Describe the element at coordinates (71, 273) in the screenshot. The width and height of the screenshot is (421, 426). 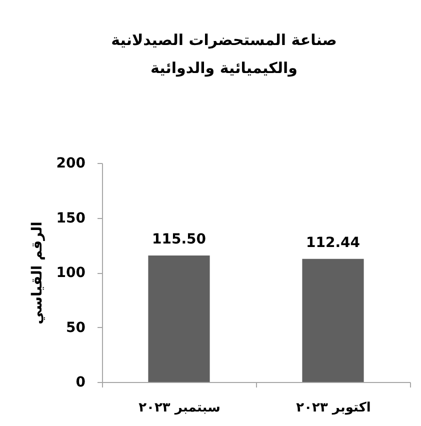
I see `y-tick-label: 100` at that location.